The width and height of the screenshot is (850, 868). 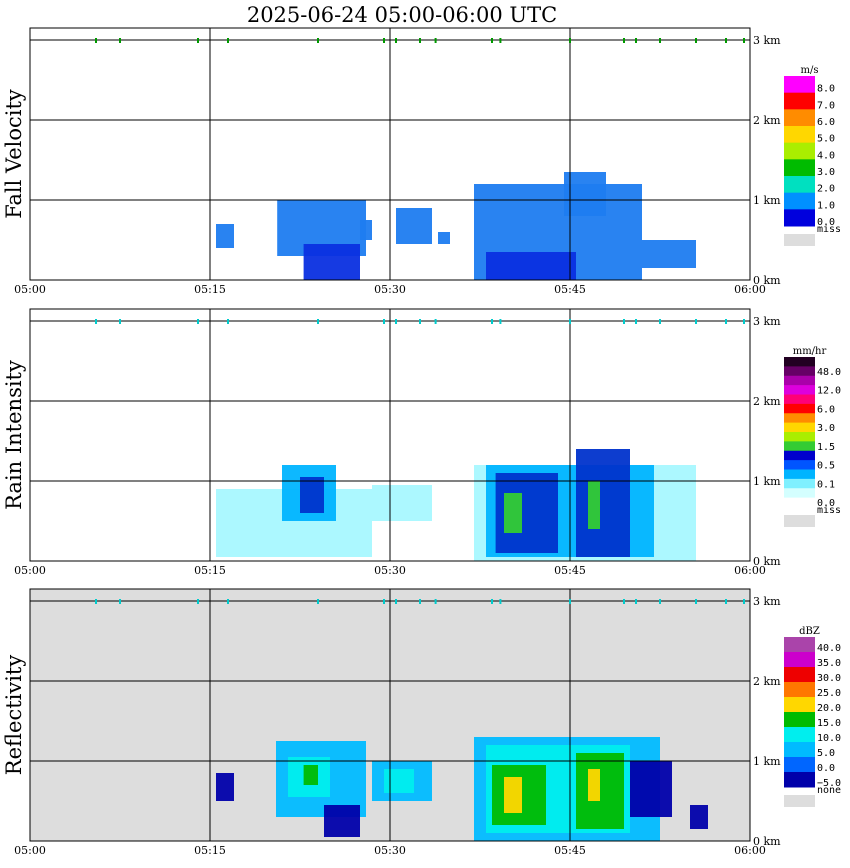 What do you see at coordinates (826, 428) in the screenshot?
I see `colorbar-label: 3.0` at bounding box center [826, 428].